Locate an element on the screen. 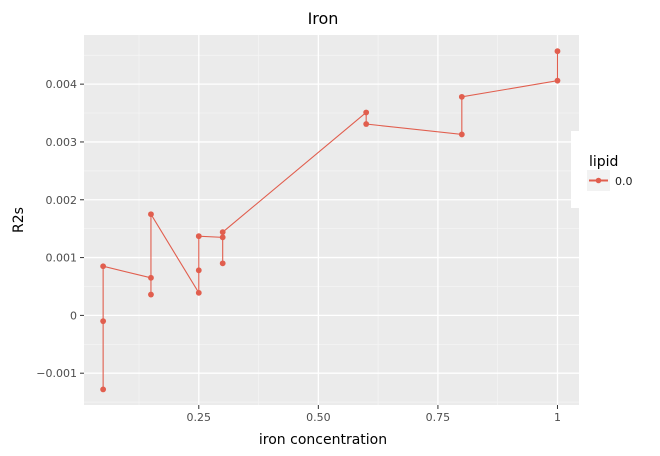 This screenshot has width=660, height=456. x-axis-title: iron concentration is located at coordinates (323, 440).